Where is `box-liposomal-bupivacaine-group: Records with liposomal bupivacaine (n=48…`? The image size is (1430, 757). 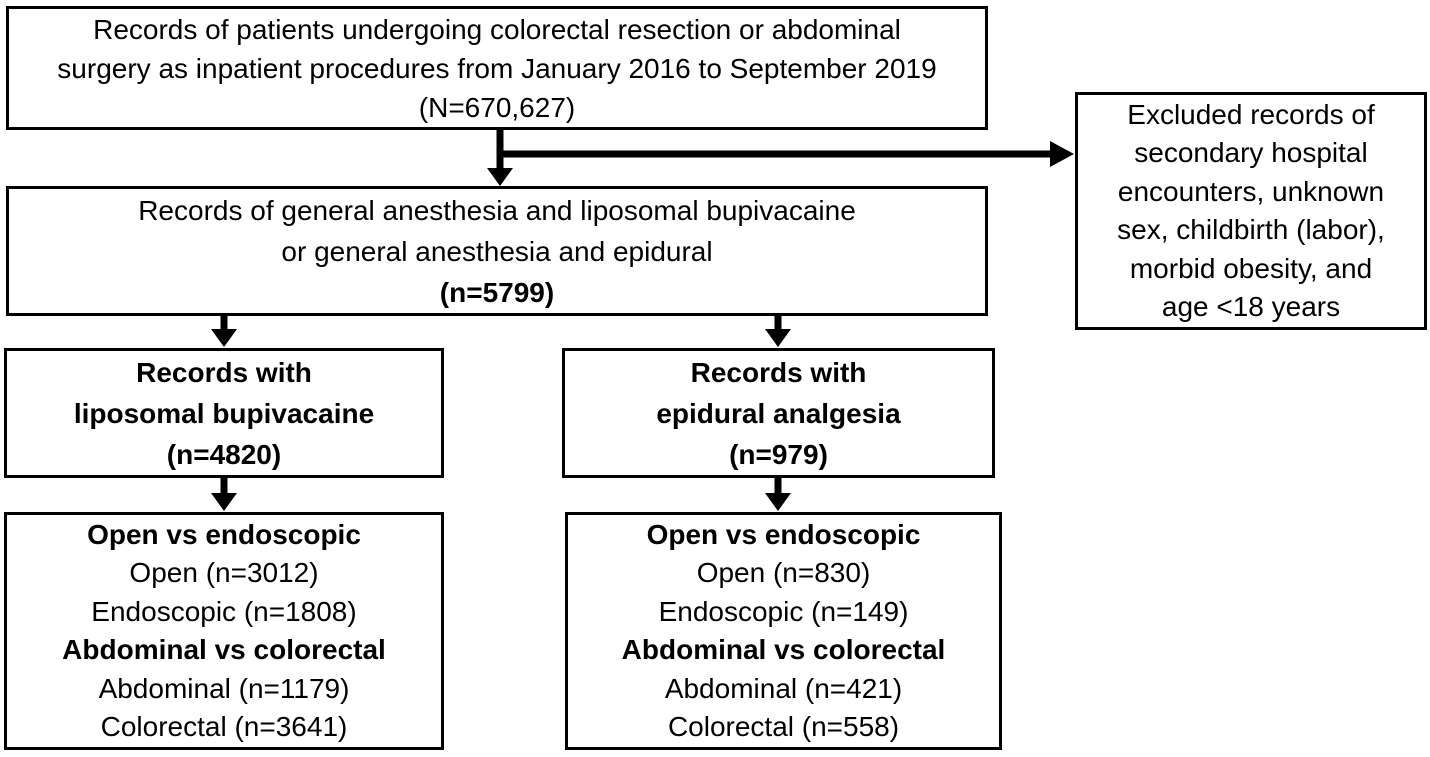 box-liposomal-bupivacaine-group: Records with liposomal bupivacaine (n=48… is located at coordinates (224, 413).